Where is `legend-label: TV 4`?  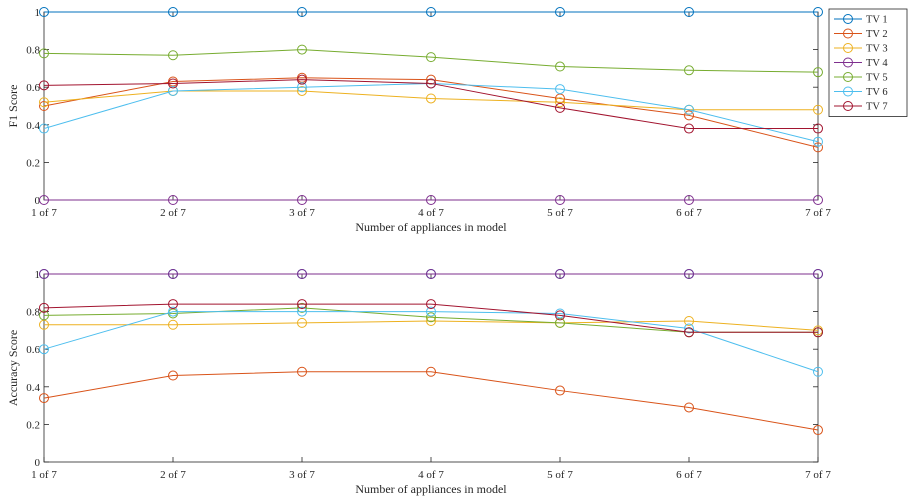
legend-label: TV 4 is located at coordinates (877, 63).